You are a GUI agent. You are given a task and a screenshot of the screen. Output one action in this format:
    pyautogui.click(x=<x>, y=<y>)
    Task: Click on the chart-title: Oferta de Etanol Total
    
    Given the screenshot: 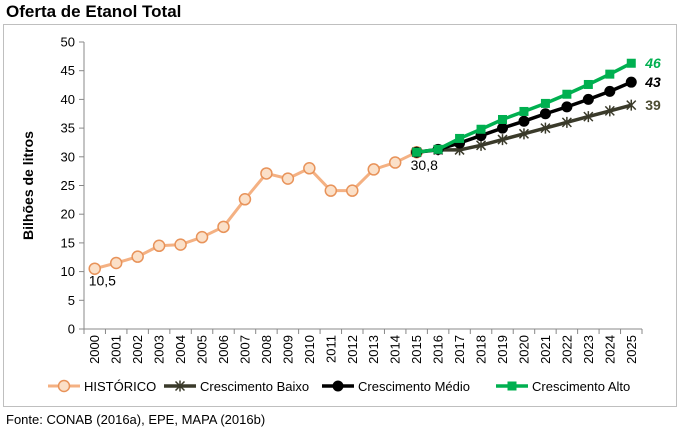 What is the action you would take?
    pyautogui.click(x=94, y=11)
    